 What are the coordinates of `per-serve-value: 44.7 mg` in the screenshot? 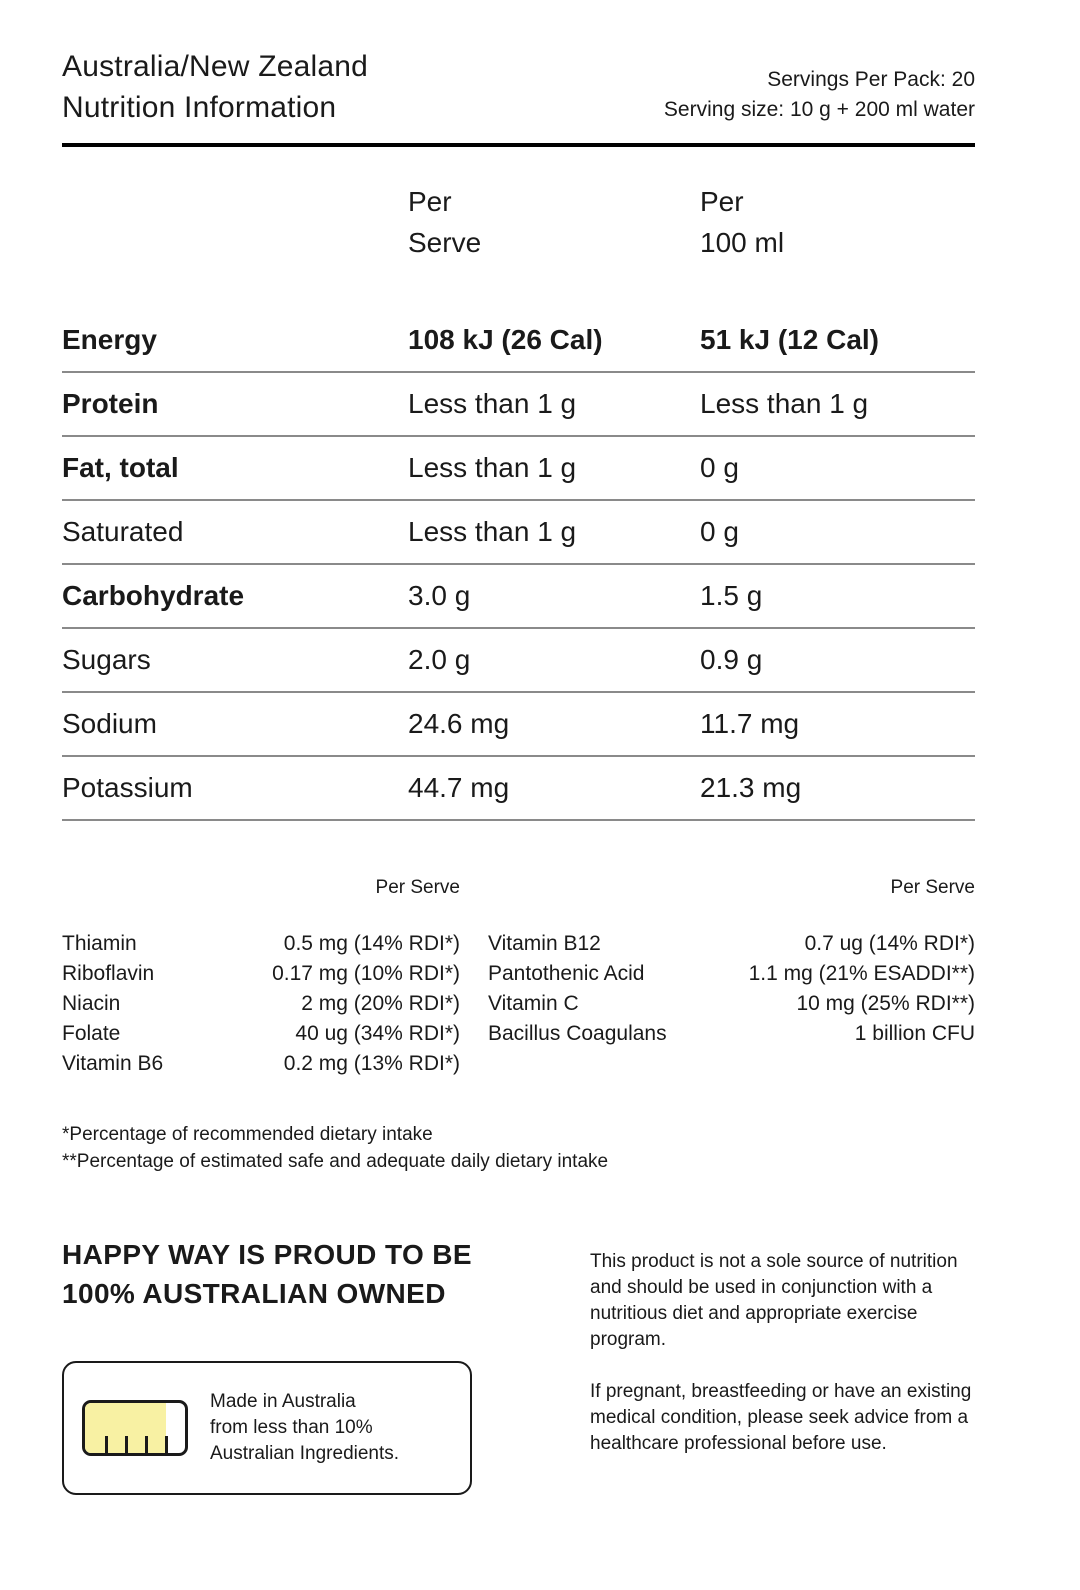 It's located at (459, 787).